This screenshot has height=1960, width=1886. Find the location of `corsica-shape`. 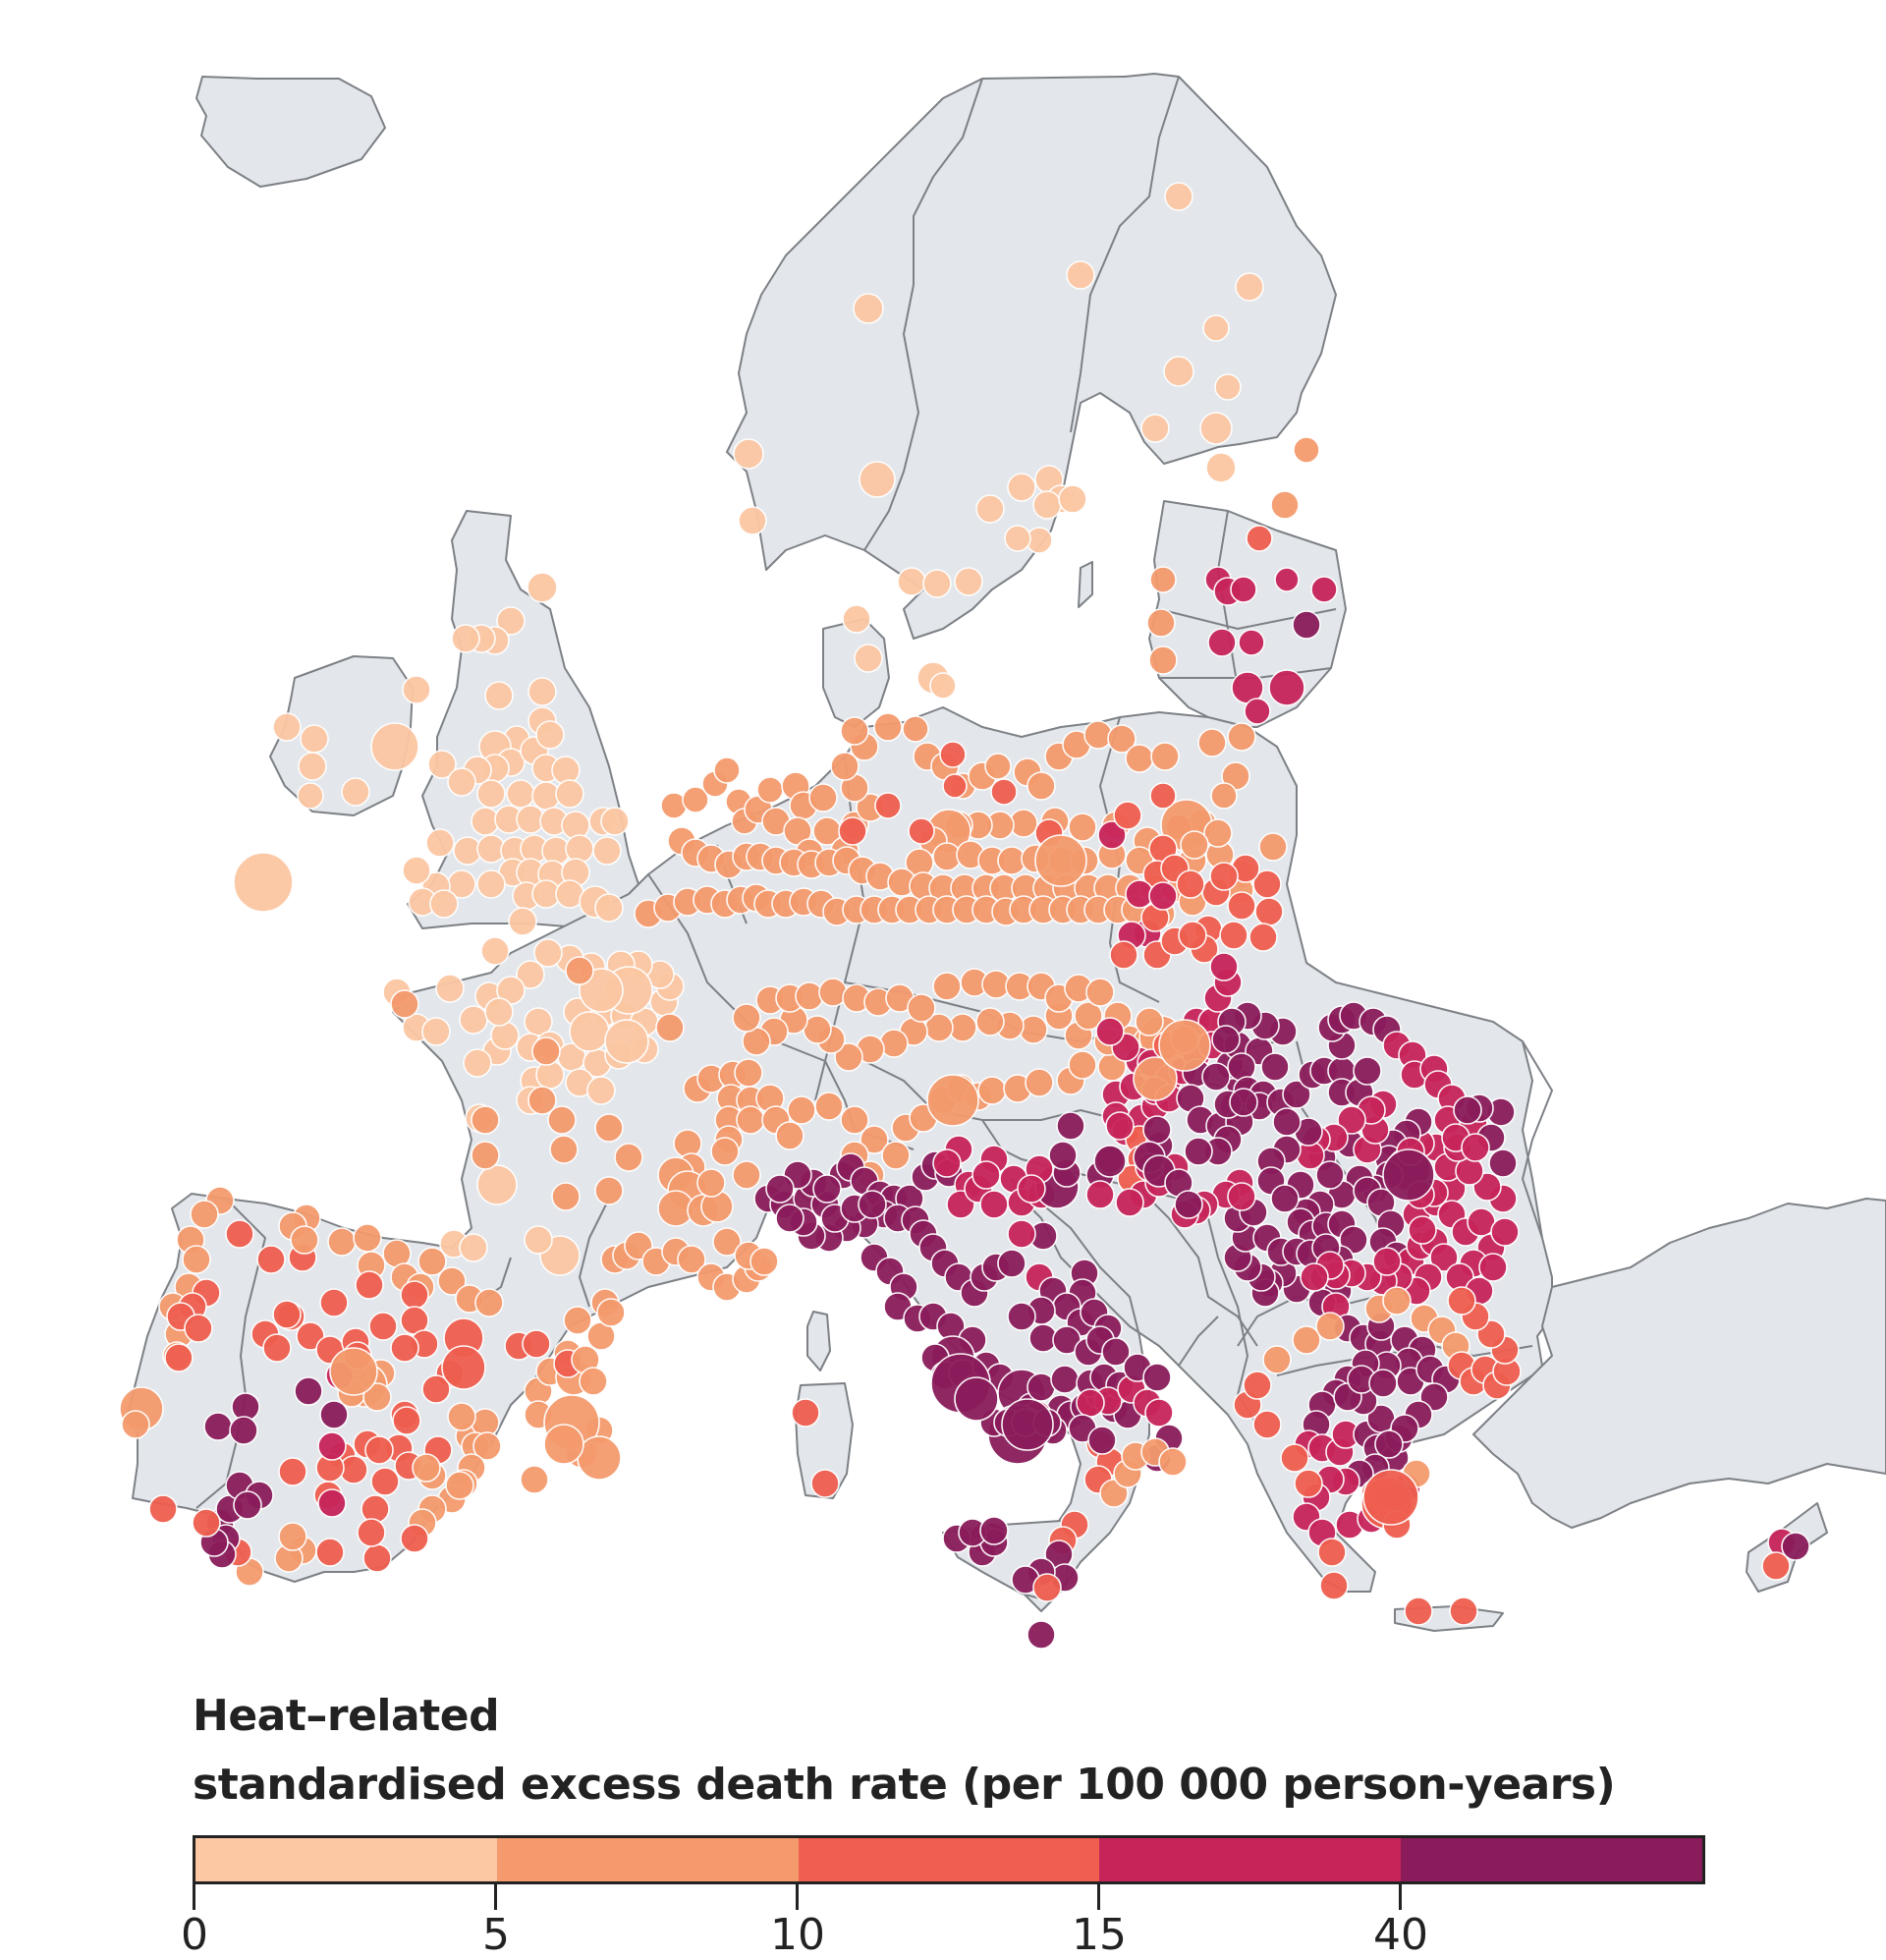

corsica-shape is located at coordinates (818, 1341).